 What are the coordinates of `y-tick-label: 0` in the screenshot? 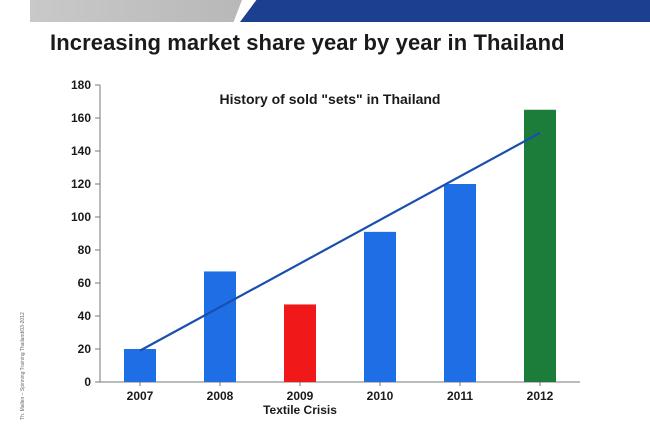 It's located at (87, 382).